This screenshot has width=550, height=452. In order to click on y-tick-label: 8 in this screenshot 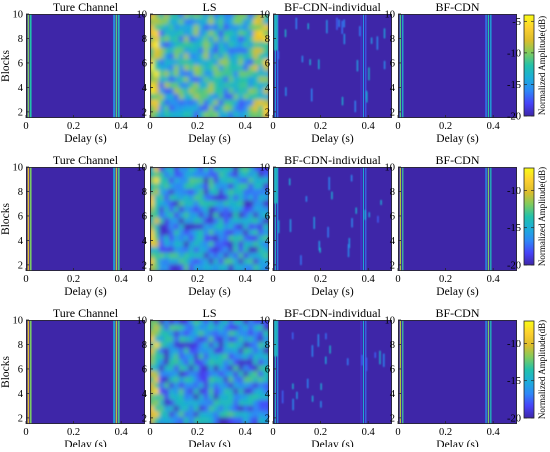, I will do `click(267, 192)`.